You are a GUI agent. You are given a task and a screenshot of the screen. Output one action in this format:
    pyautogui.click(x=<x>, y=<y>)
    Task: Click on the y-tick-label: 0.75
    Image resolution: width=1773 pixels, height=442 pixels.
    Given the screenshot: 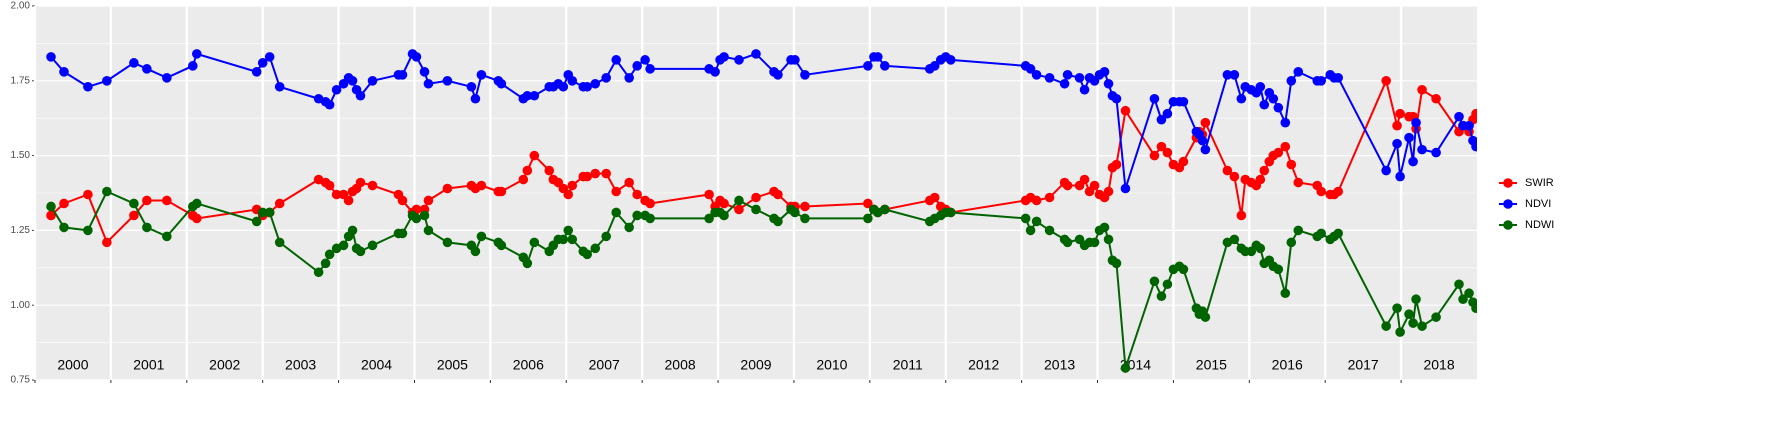 What is the action you would take?
    pyautogui.click(x=21, y=380)
    